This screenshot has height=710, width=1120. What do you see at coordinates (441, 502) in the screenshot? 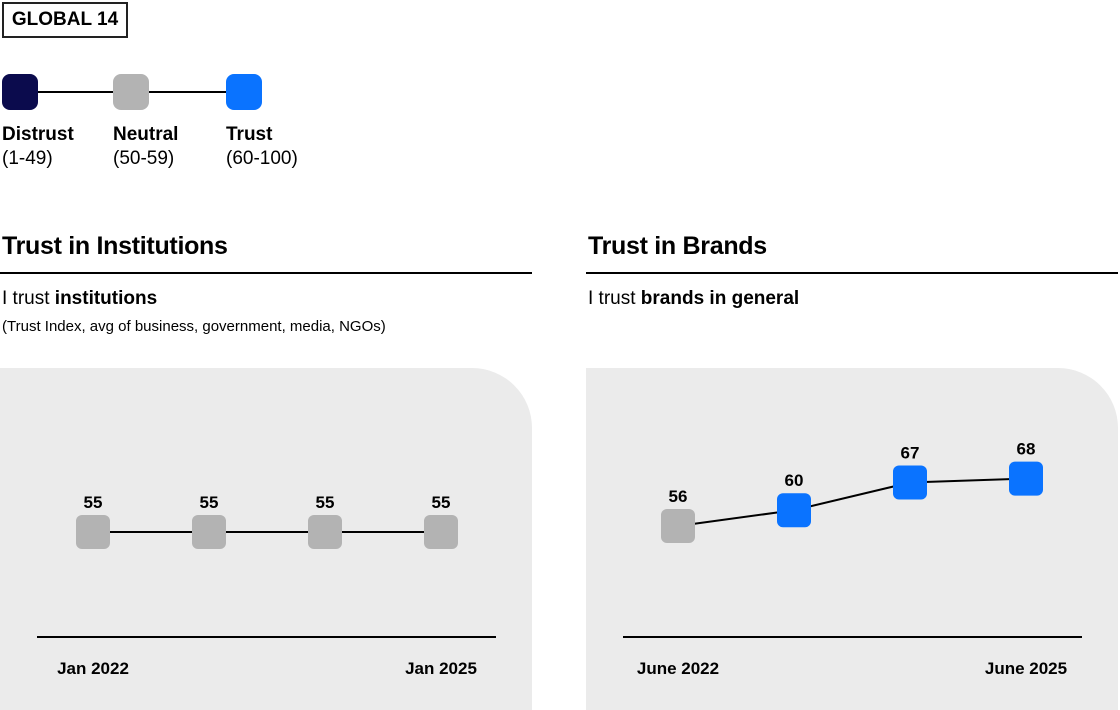
I see `data-label-3: 55` at bounding box center [441, 502].